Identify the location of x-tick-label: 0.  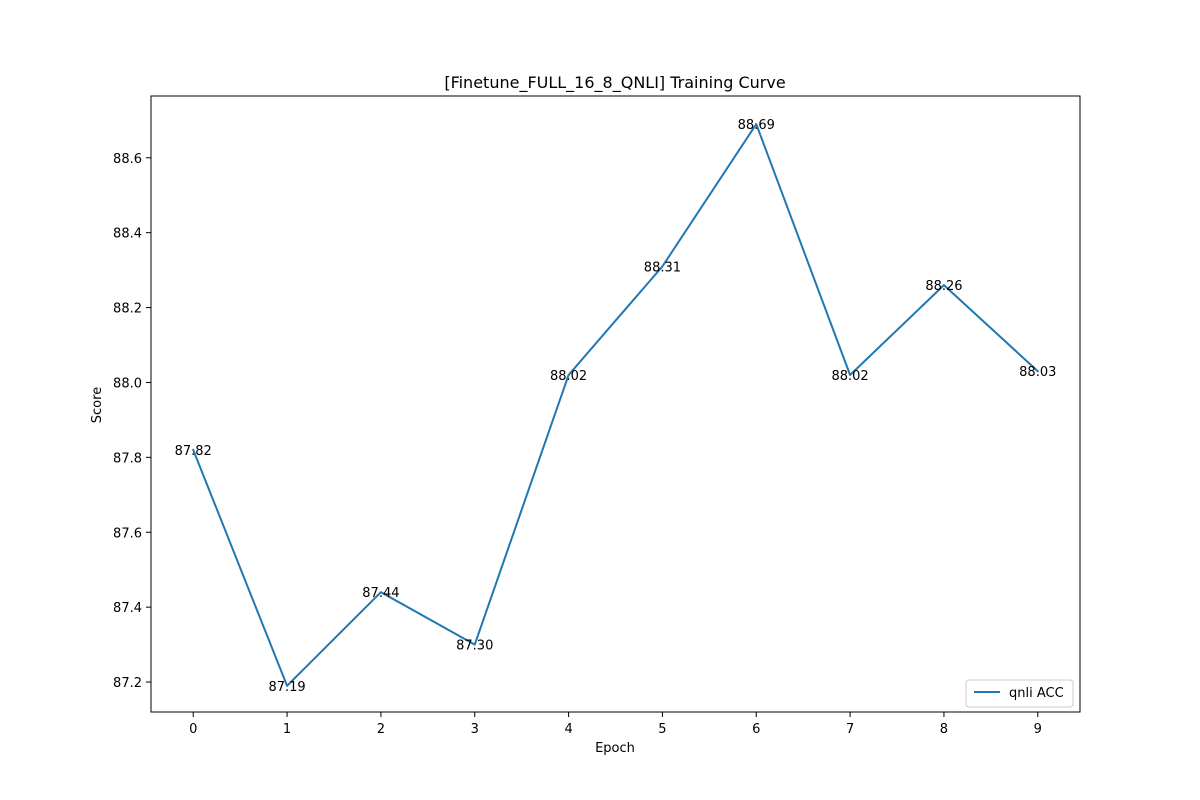
(193, 729).